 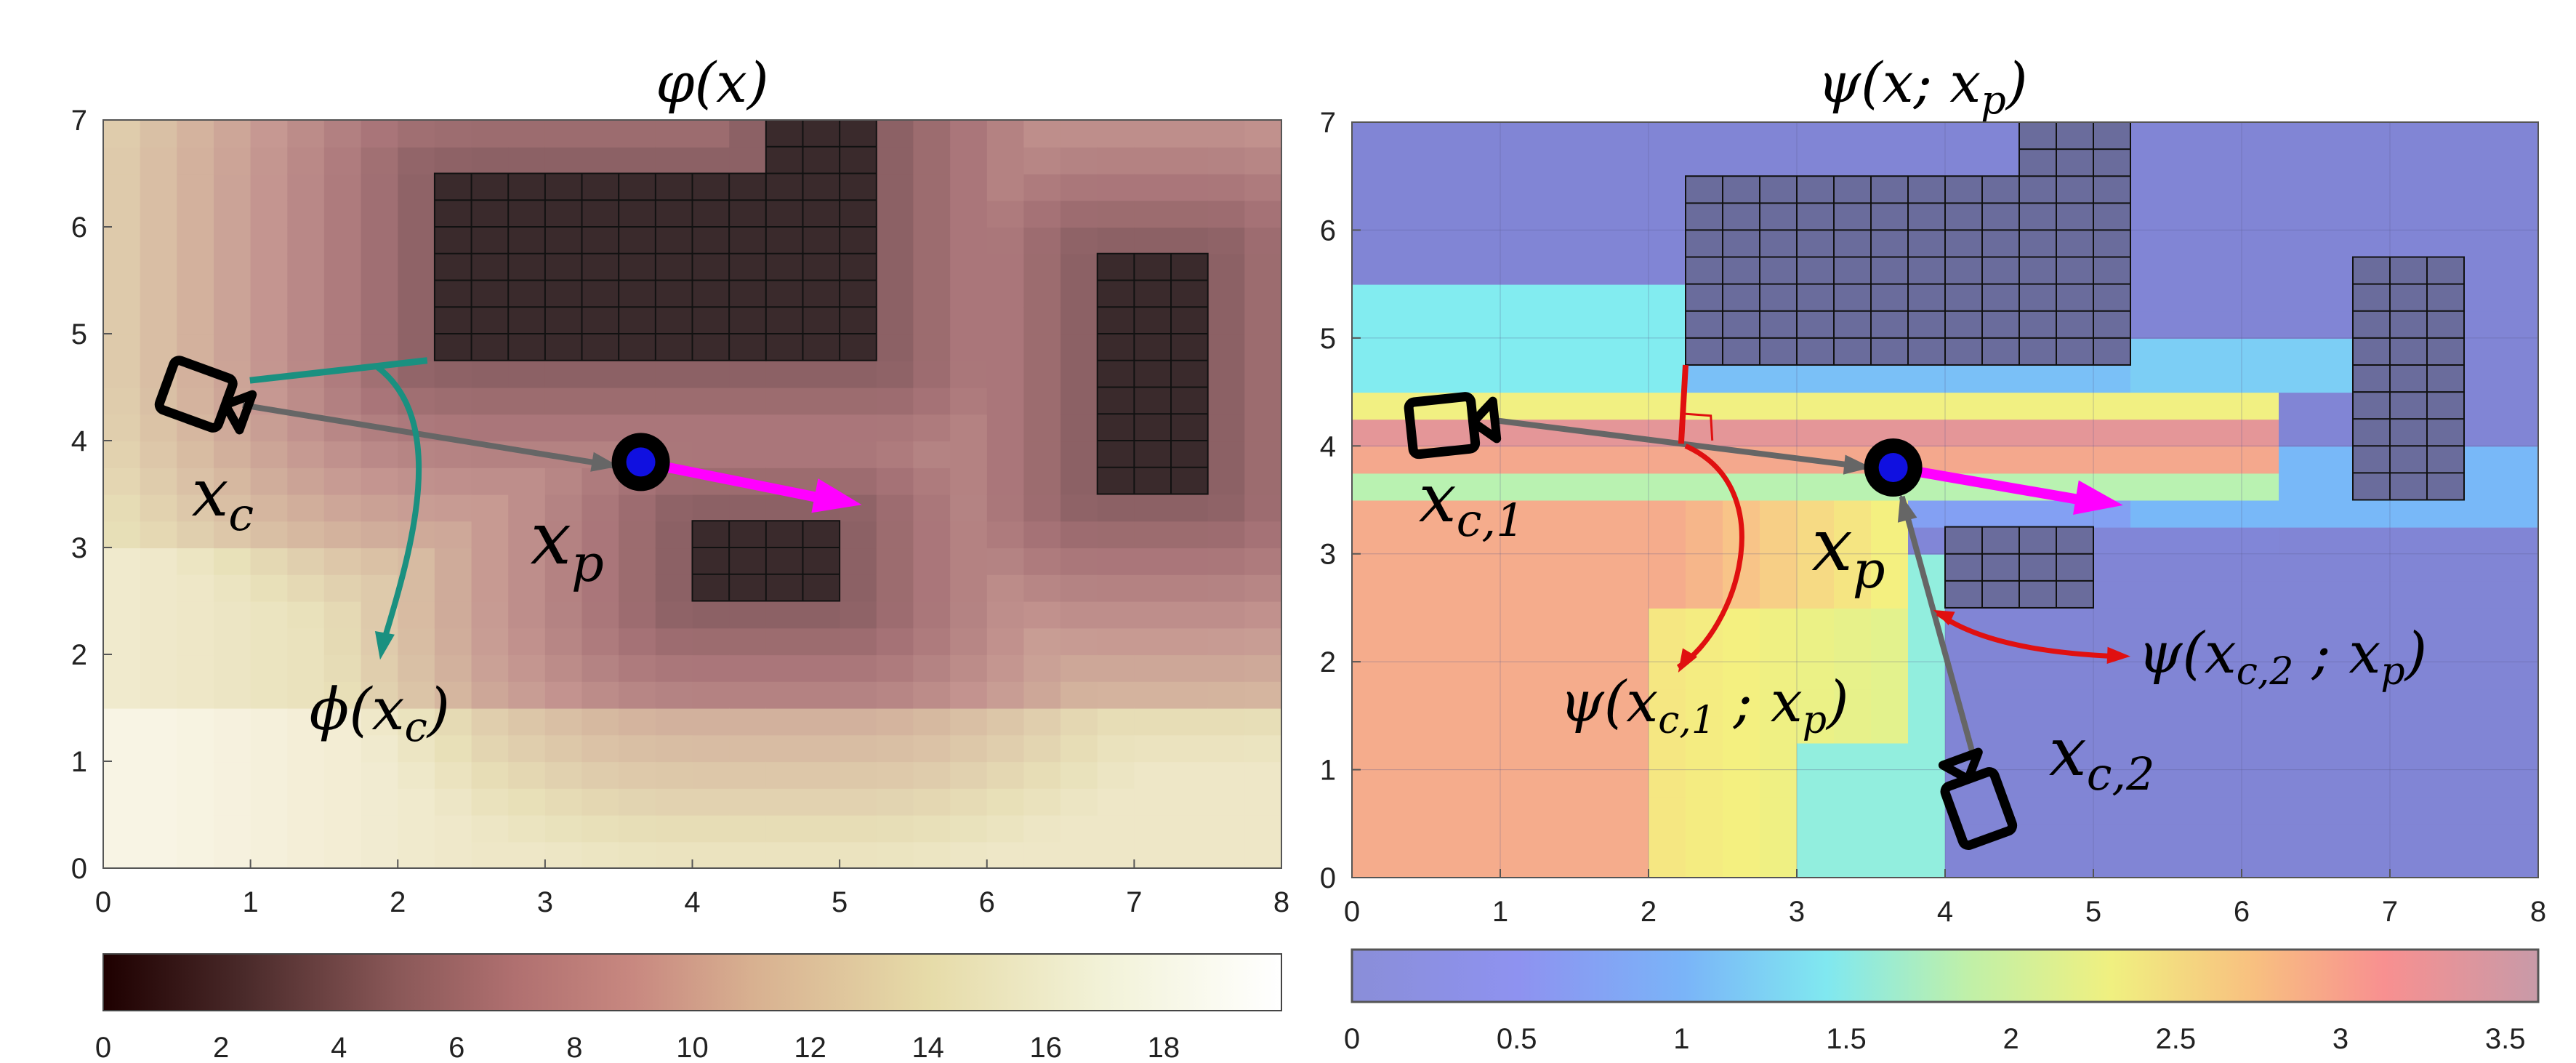 What do you see at coordinates (1923, 86) in the screenshot?
I see `right-chart-title: ψ(x; xp)` at bounding box center [1923, 86].